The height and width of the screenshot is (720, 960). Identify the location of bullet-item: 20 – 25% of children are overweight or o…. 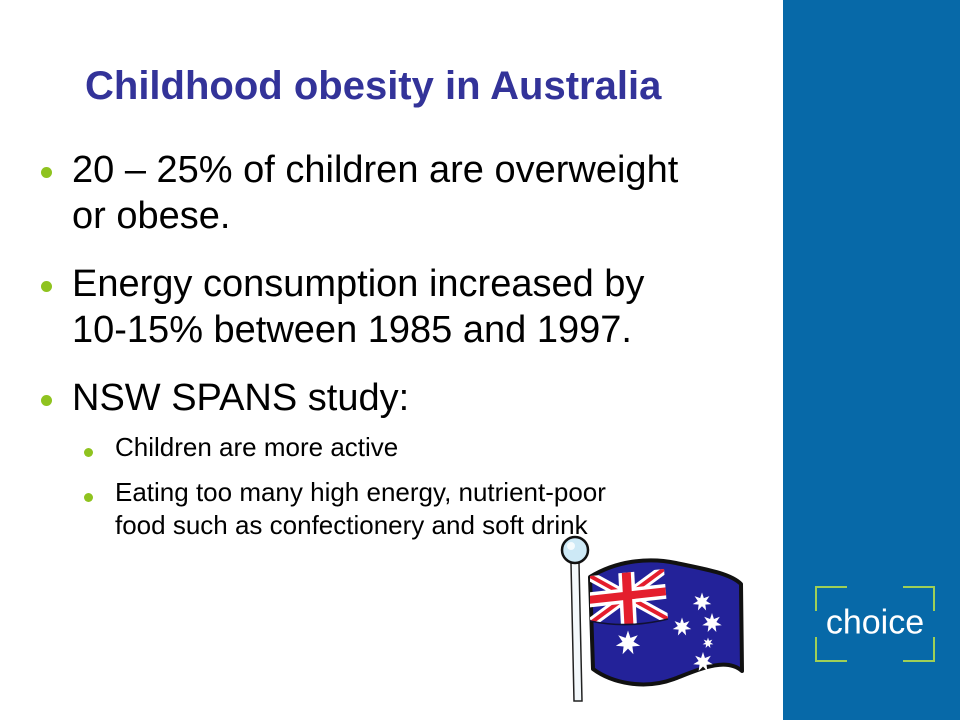
(339, 193).